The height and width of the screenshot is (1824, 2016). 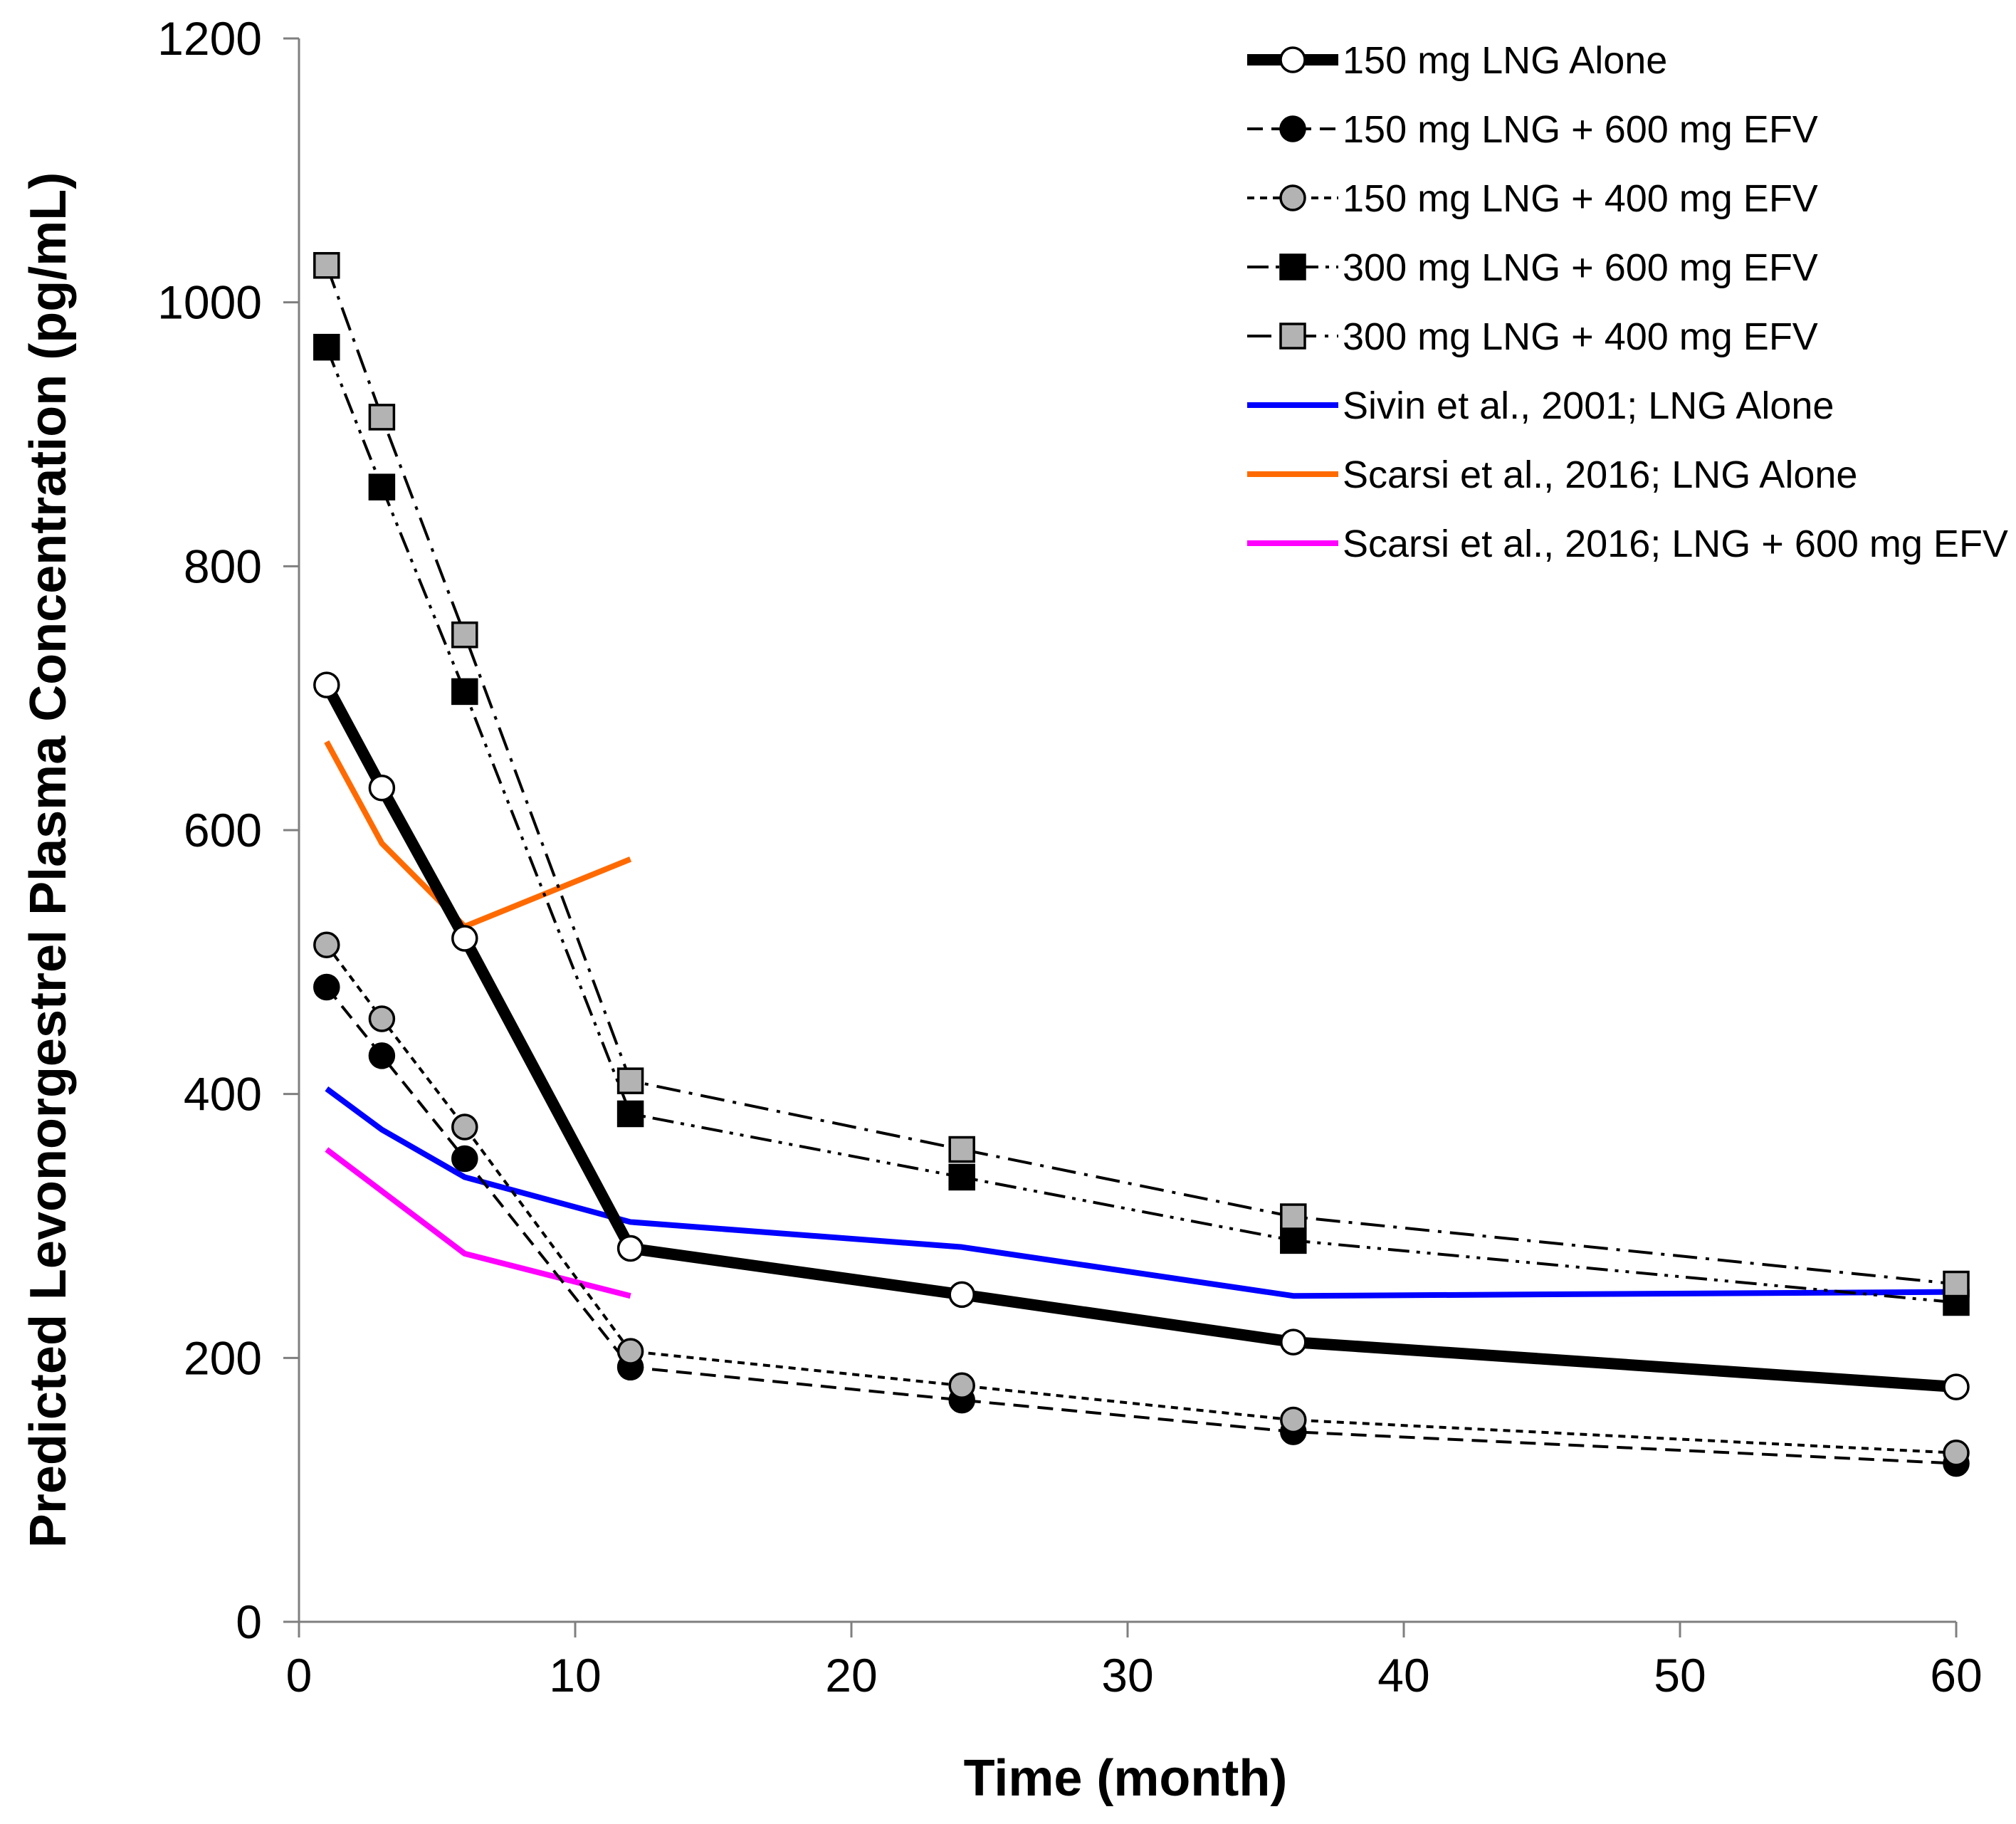 I want to click on series-scarsi-et-al-2016-lng-600-mg-efv, so click(x=478, y=1223).